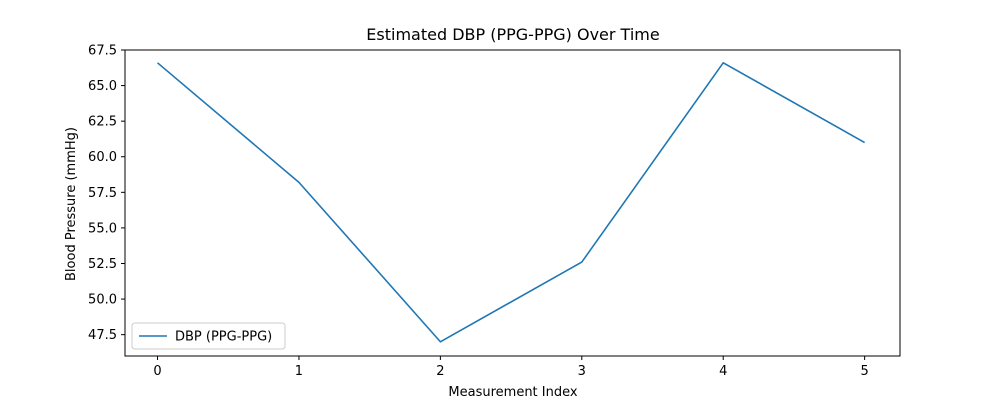 This screenshot has height=400, width=1000. Describe the element at coordinates (102, 335) in the screenshot. I see `y-tick-label: 47.5` at that location.